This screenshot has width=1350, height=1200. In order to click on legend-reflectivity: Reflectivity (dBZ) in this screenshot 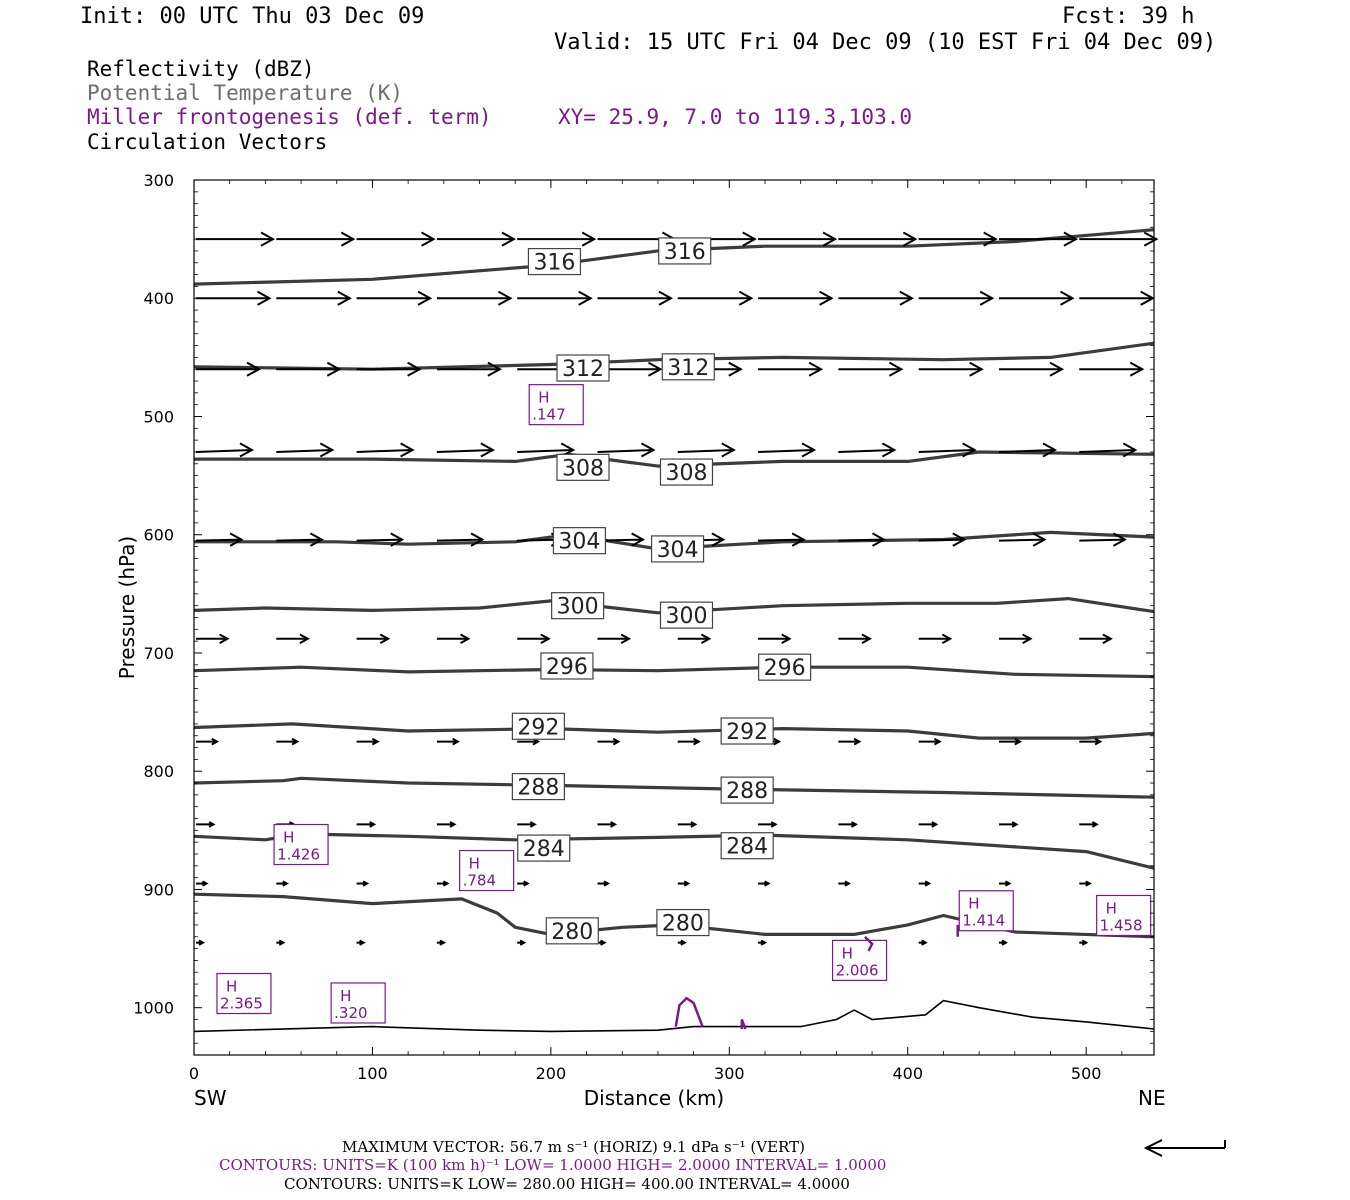, I will do `click(201, 69)`.